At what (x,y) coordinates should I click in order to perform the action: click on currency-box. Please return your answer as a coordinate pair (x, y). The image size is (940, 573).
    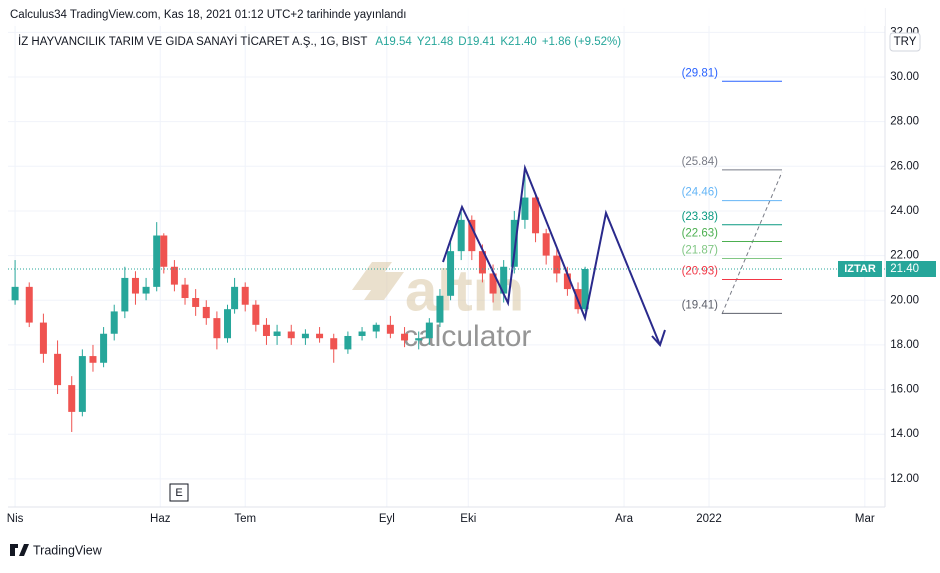
    Looking at the image, I should click on (905, 42).